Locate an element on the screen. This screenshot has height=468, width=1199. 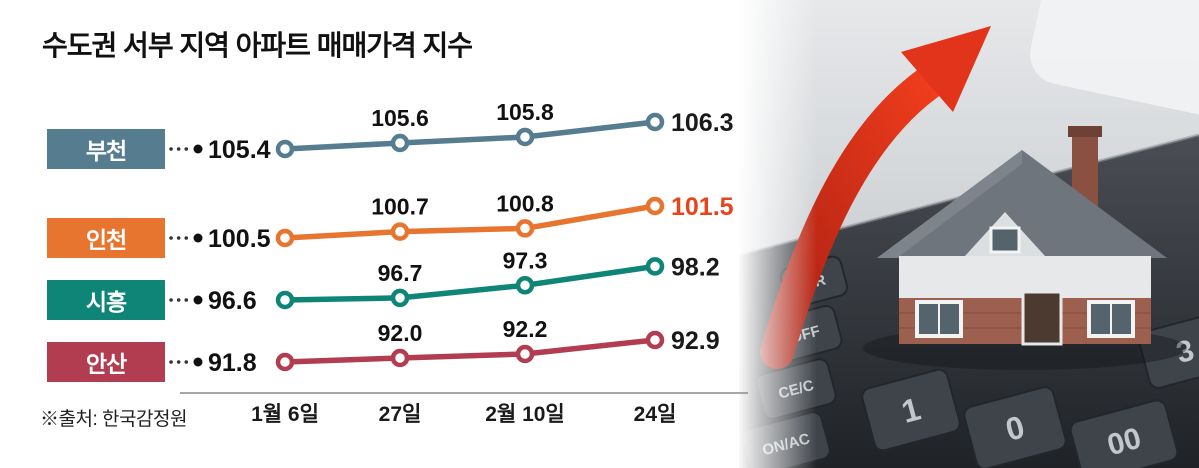
chart-title: 수도권 서부 지역 아파트 매매가격 지수 is located at coordinates (257, 45).